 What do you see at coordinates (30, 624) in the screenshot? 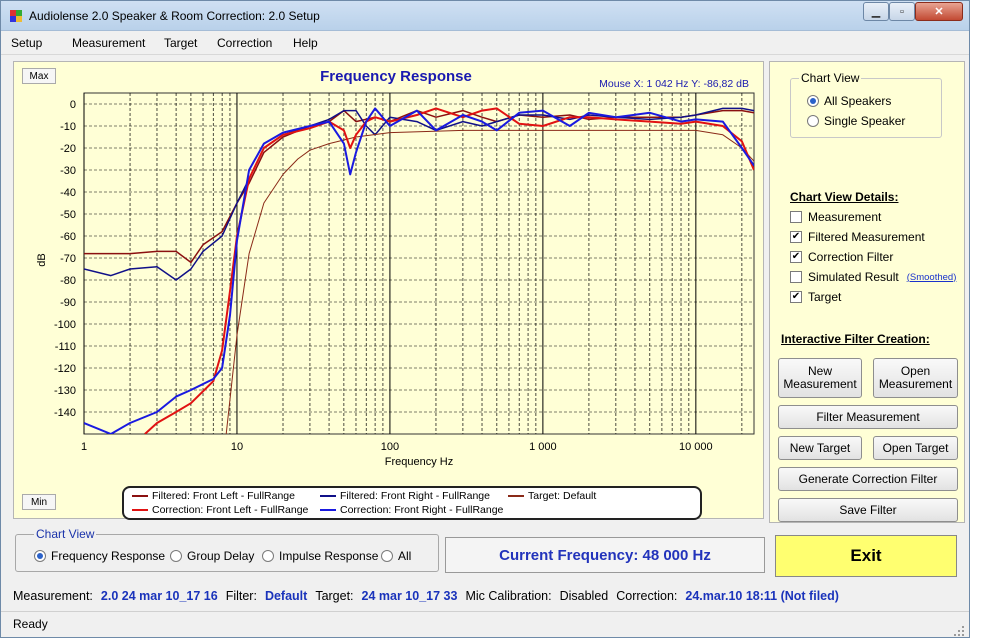
I see `status-text: Ready` at bounding box center [30, 624].